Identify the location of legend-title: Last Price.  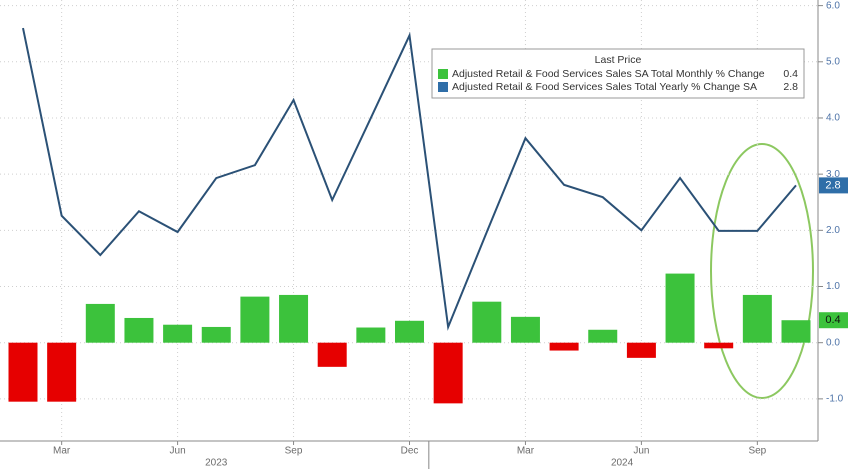
(618, 60).